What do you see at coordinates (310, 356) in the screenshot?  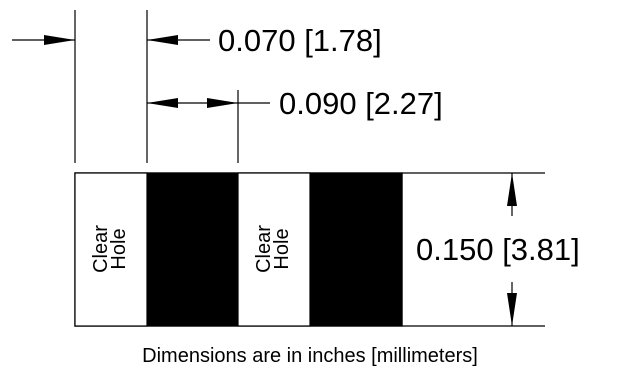 I see `units-caption: Dimensions are in inches [millimeters]` at bounding box center [310, 356].